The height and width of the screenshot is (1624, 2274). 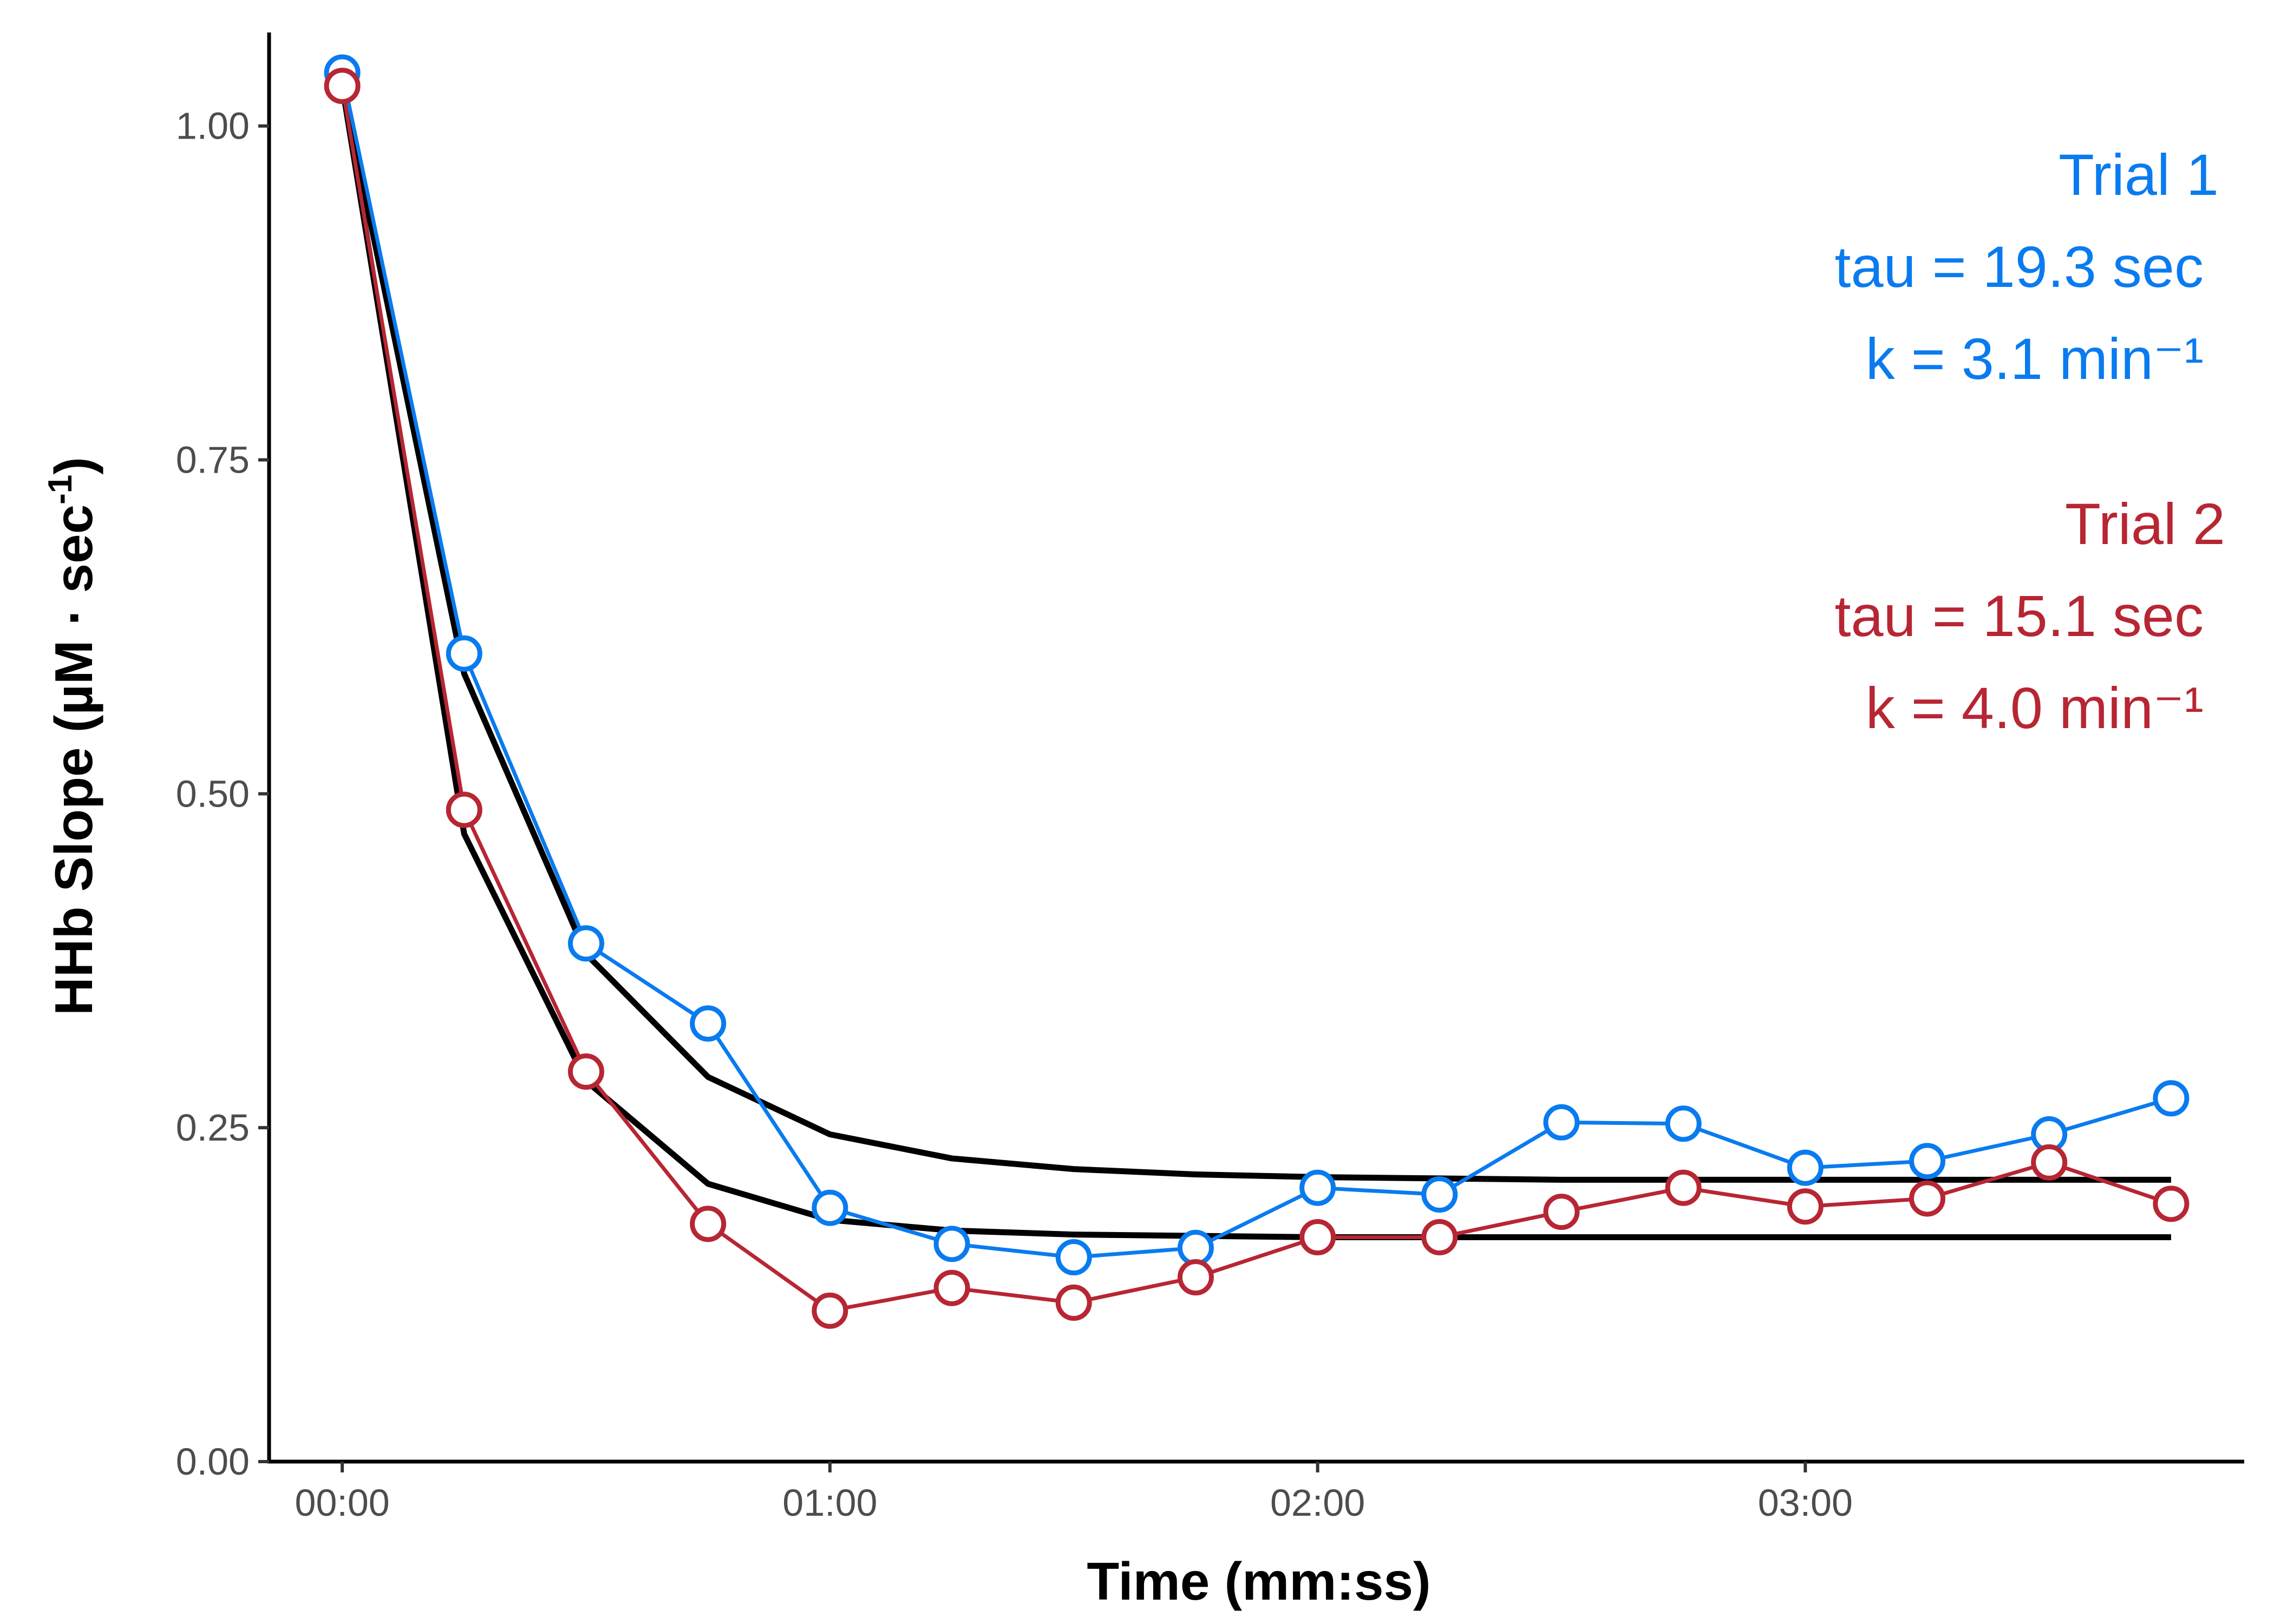 What do you see at coordinates (2145, 523) in the screenshot?
I see `trial-2-title: Trial 2` at bounding box center [2145, 523].